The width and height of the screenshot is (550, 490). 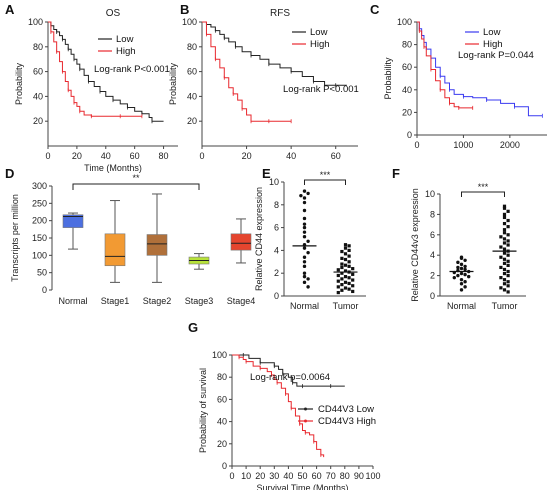 What do you see at coordinates (274, 182) in the screenshot?
I see `panel-e-ytick-label: 10` at bounding box center [274, 182].